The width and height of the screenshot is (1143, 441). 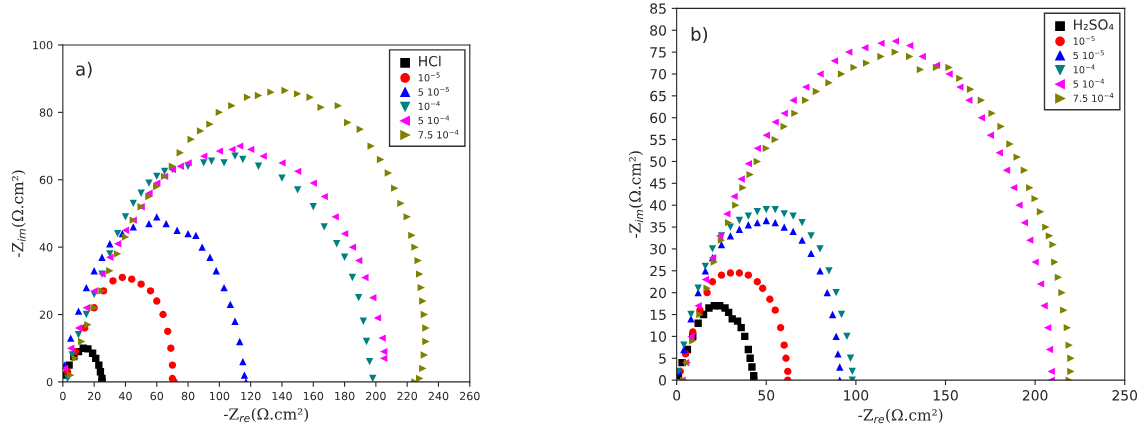 What do you see at coordinates (658, 315) in the screenshot?
I see `y-tick-label: 15` at bounding box center [658, 315].